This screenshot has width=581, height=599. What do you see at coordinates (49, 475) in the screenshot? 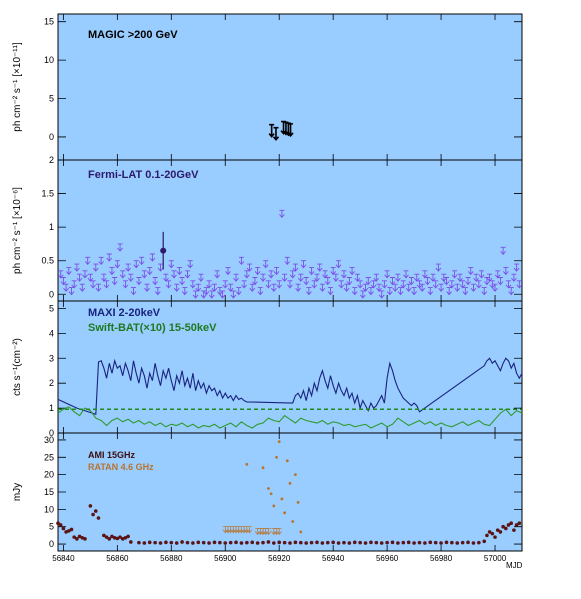
I see `y-tick-label: 20` at bounding box center [49, 475].